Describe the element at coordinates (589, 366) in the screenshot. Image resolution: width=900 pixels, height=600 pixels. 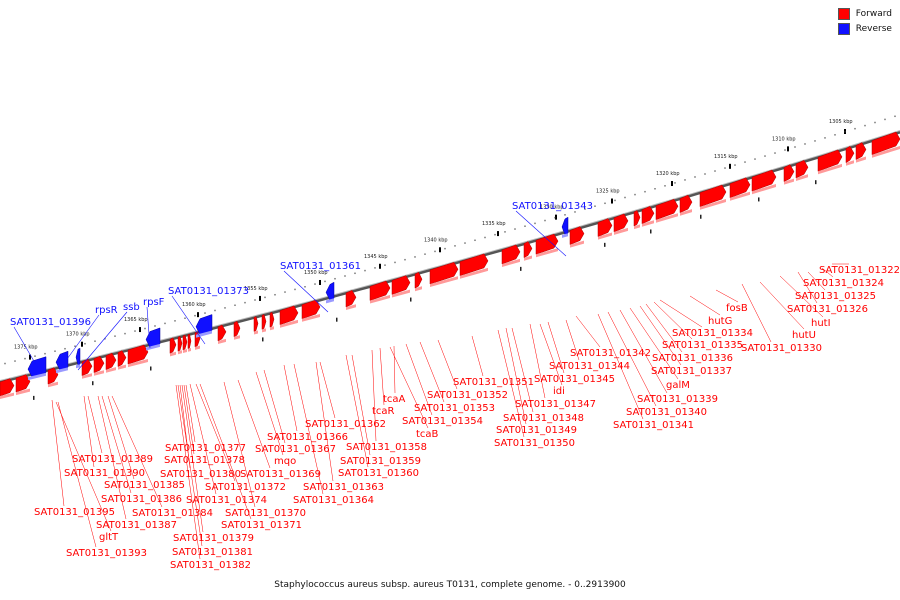
I see `forward-gene-label: SAT0131_01344` at that location.